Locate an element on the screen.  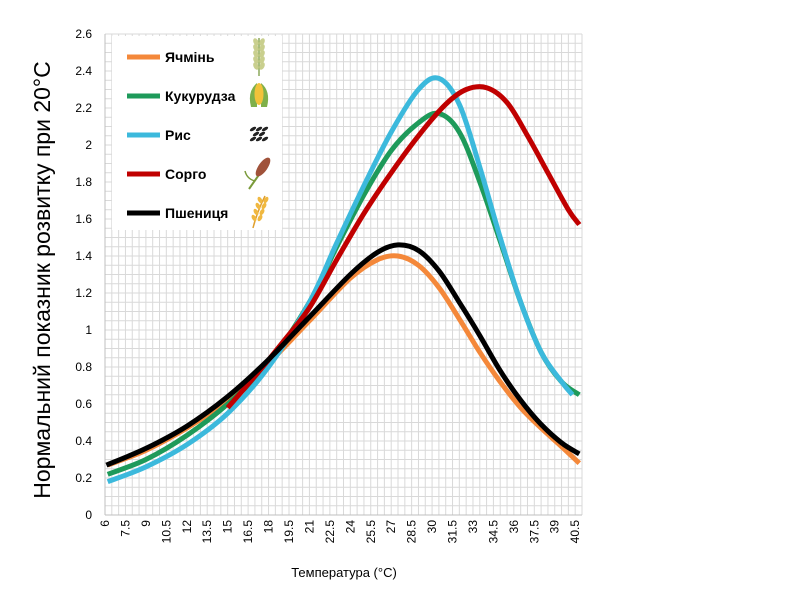
x-axis-title: Температура (°C) is located at coordinates (344, 572).